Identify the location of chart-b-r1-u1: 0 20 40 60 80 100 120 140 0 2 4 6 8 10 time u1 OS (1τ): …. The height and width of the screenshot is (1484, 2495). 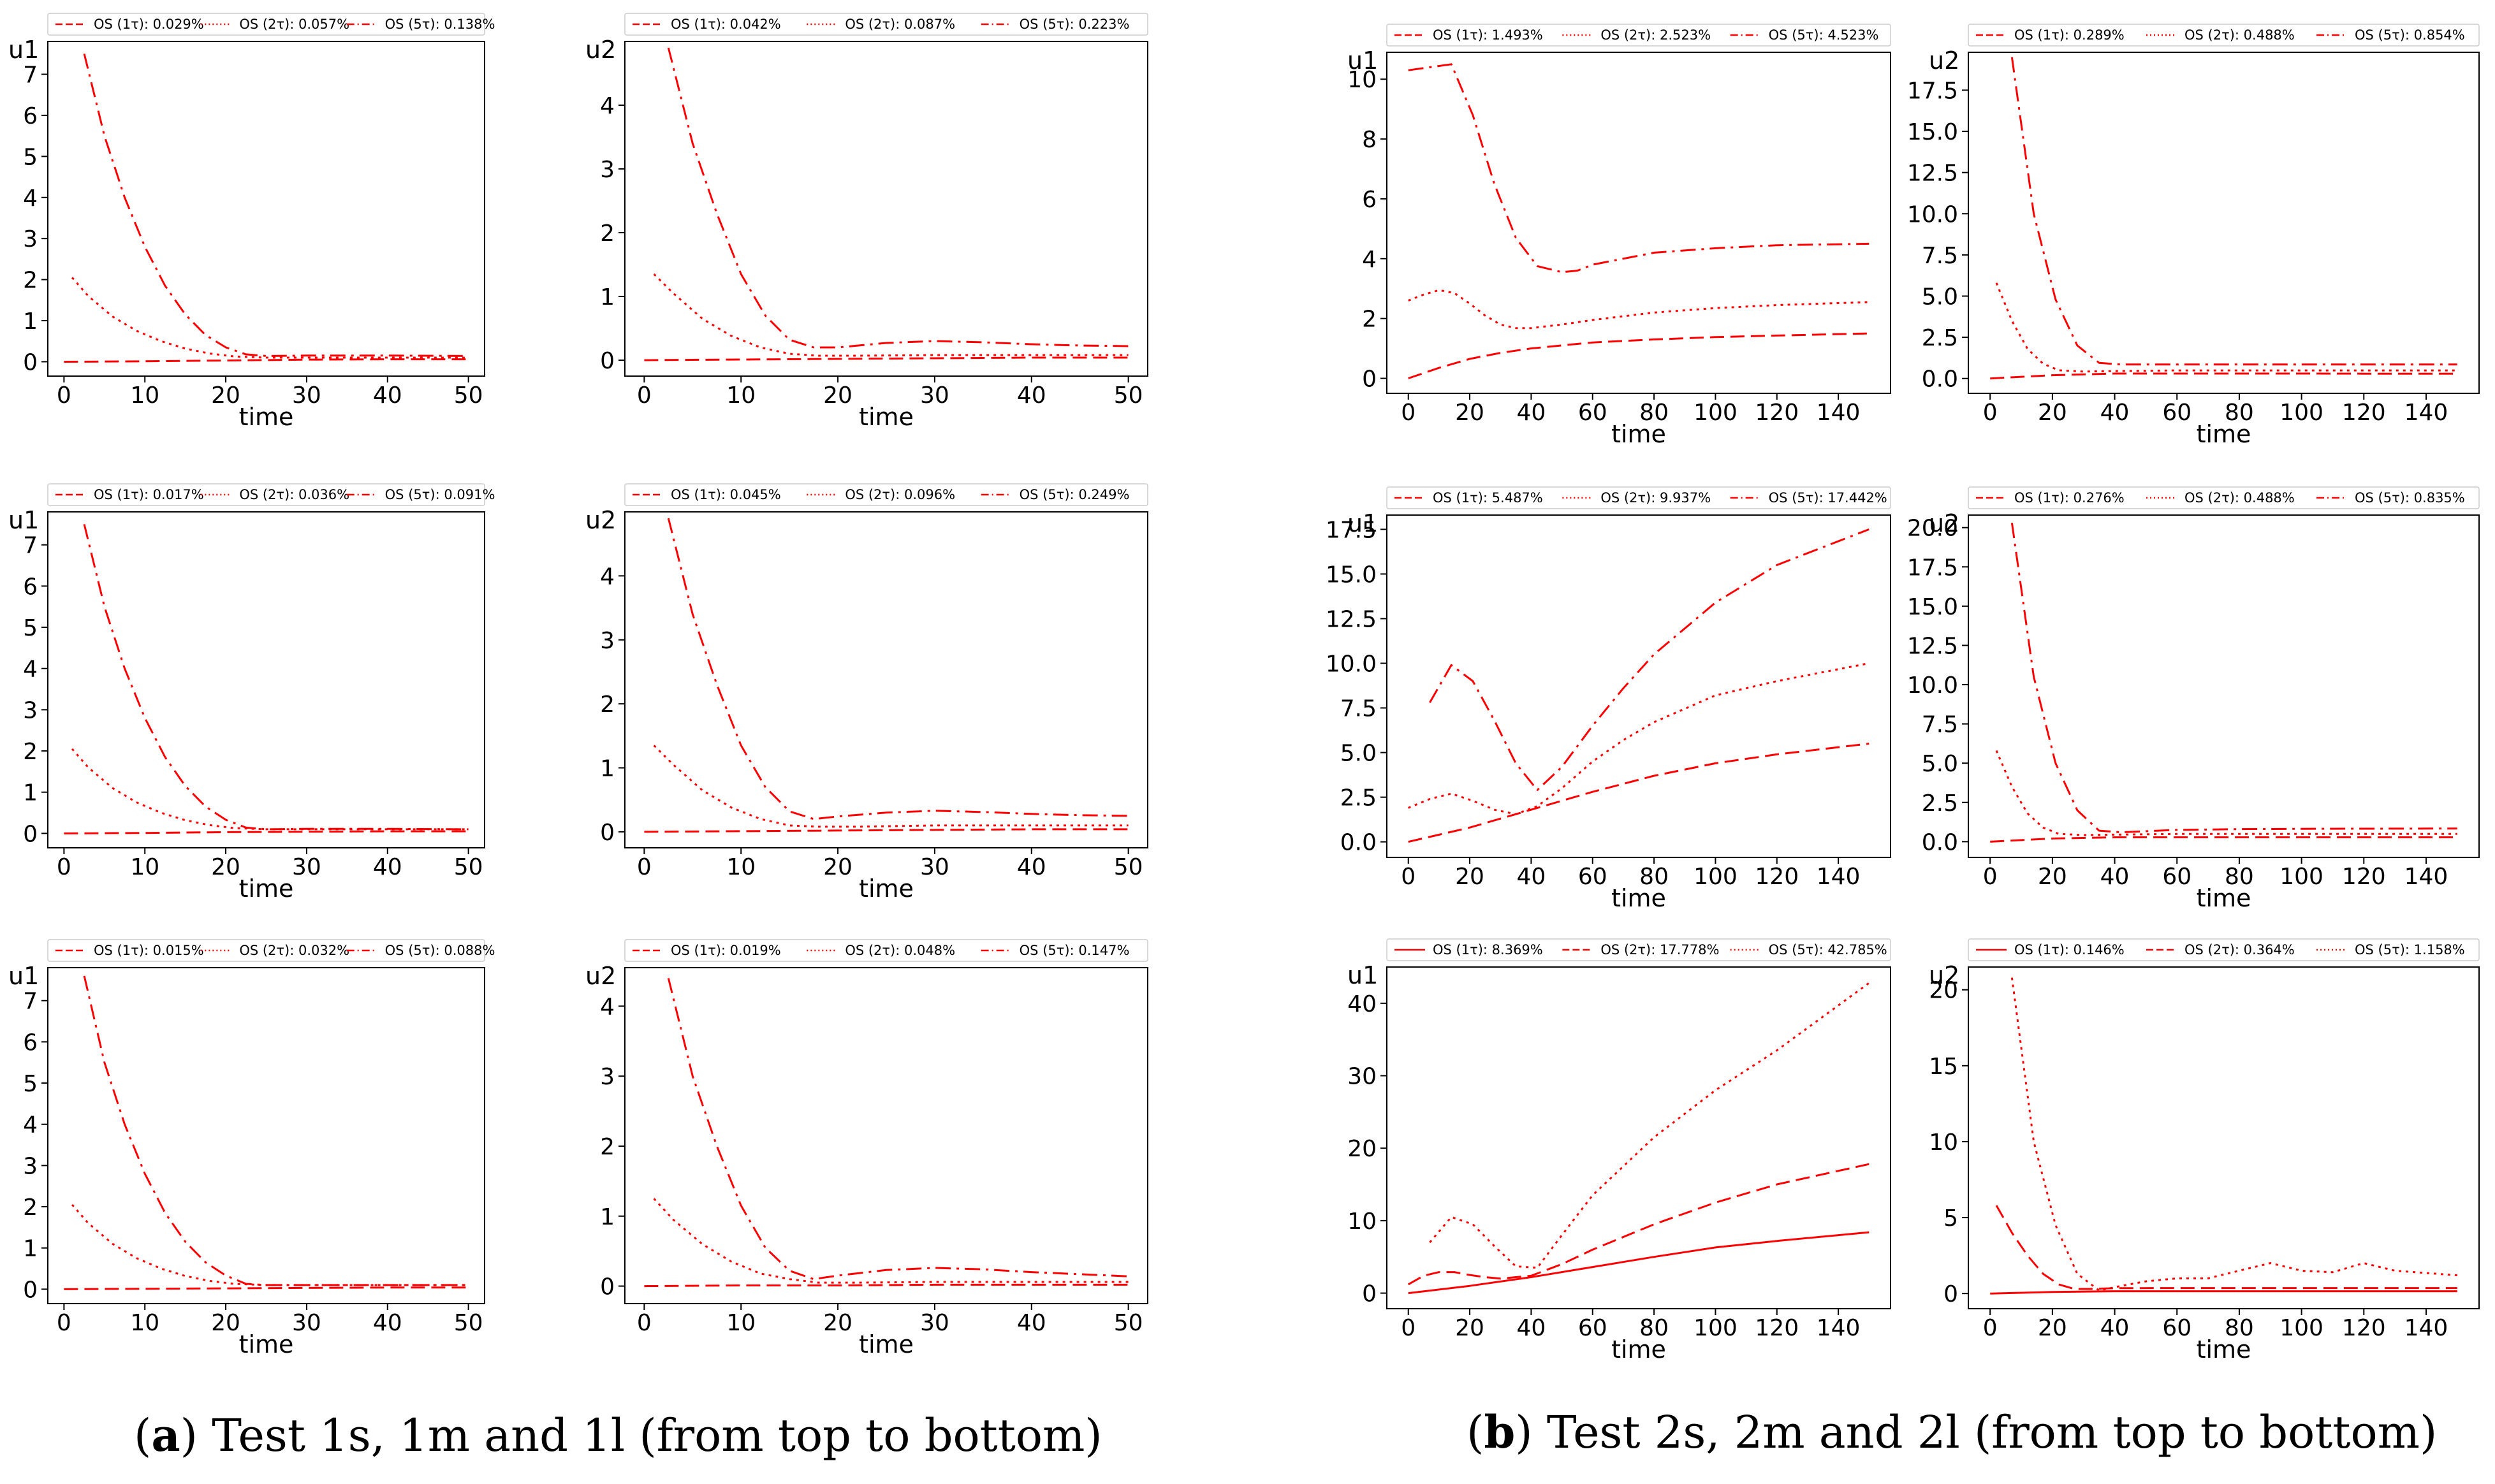
(1619, 236).